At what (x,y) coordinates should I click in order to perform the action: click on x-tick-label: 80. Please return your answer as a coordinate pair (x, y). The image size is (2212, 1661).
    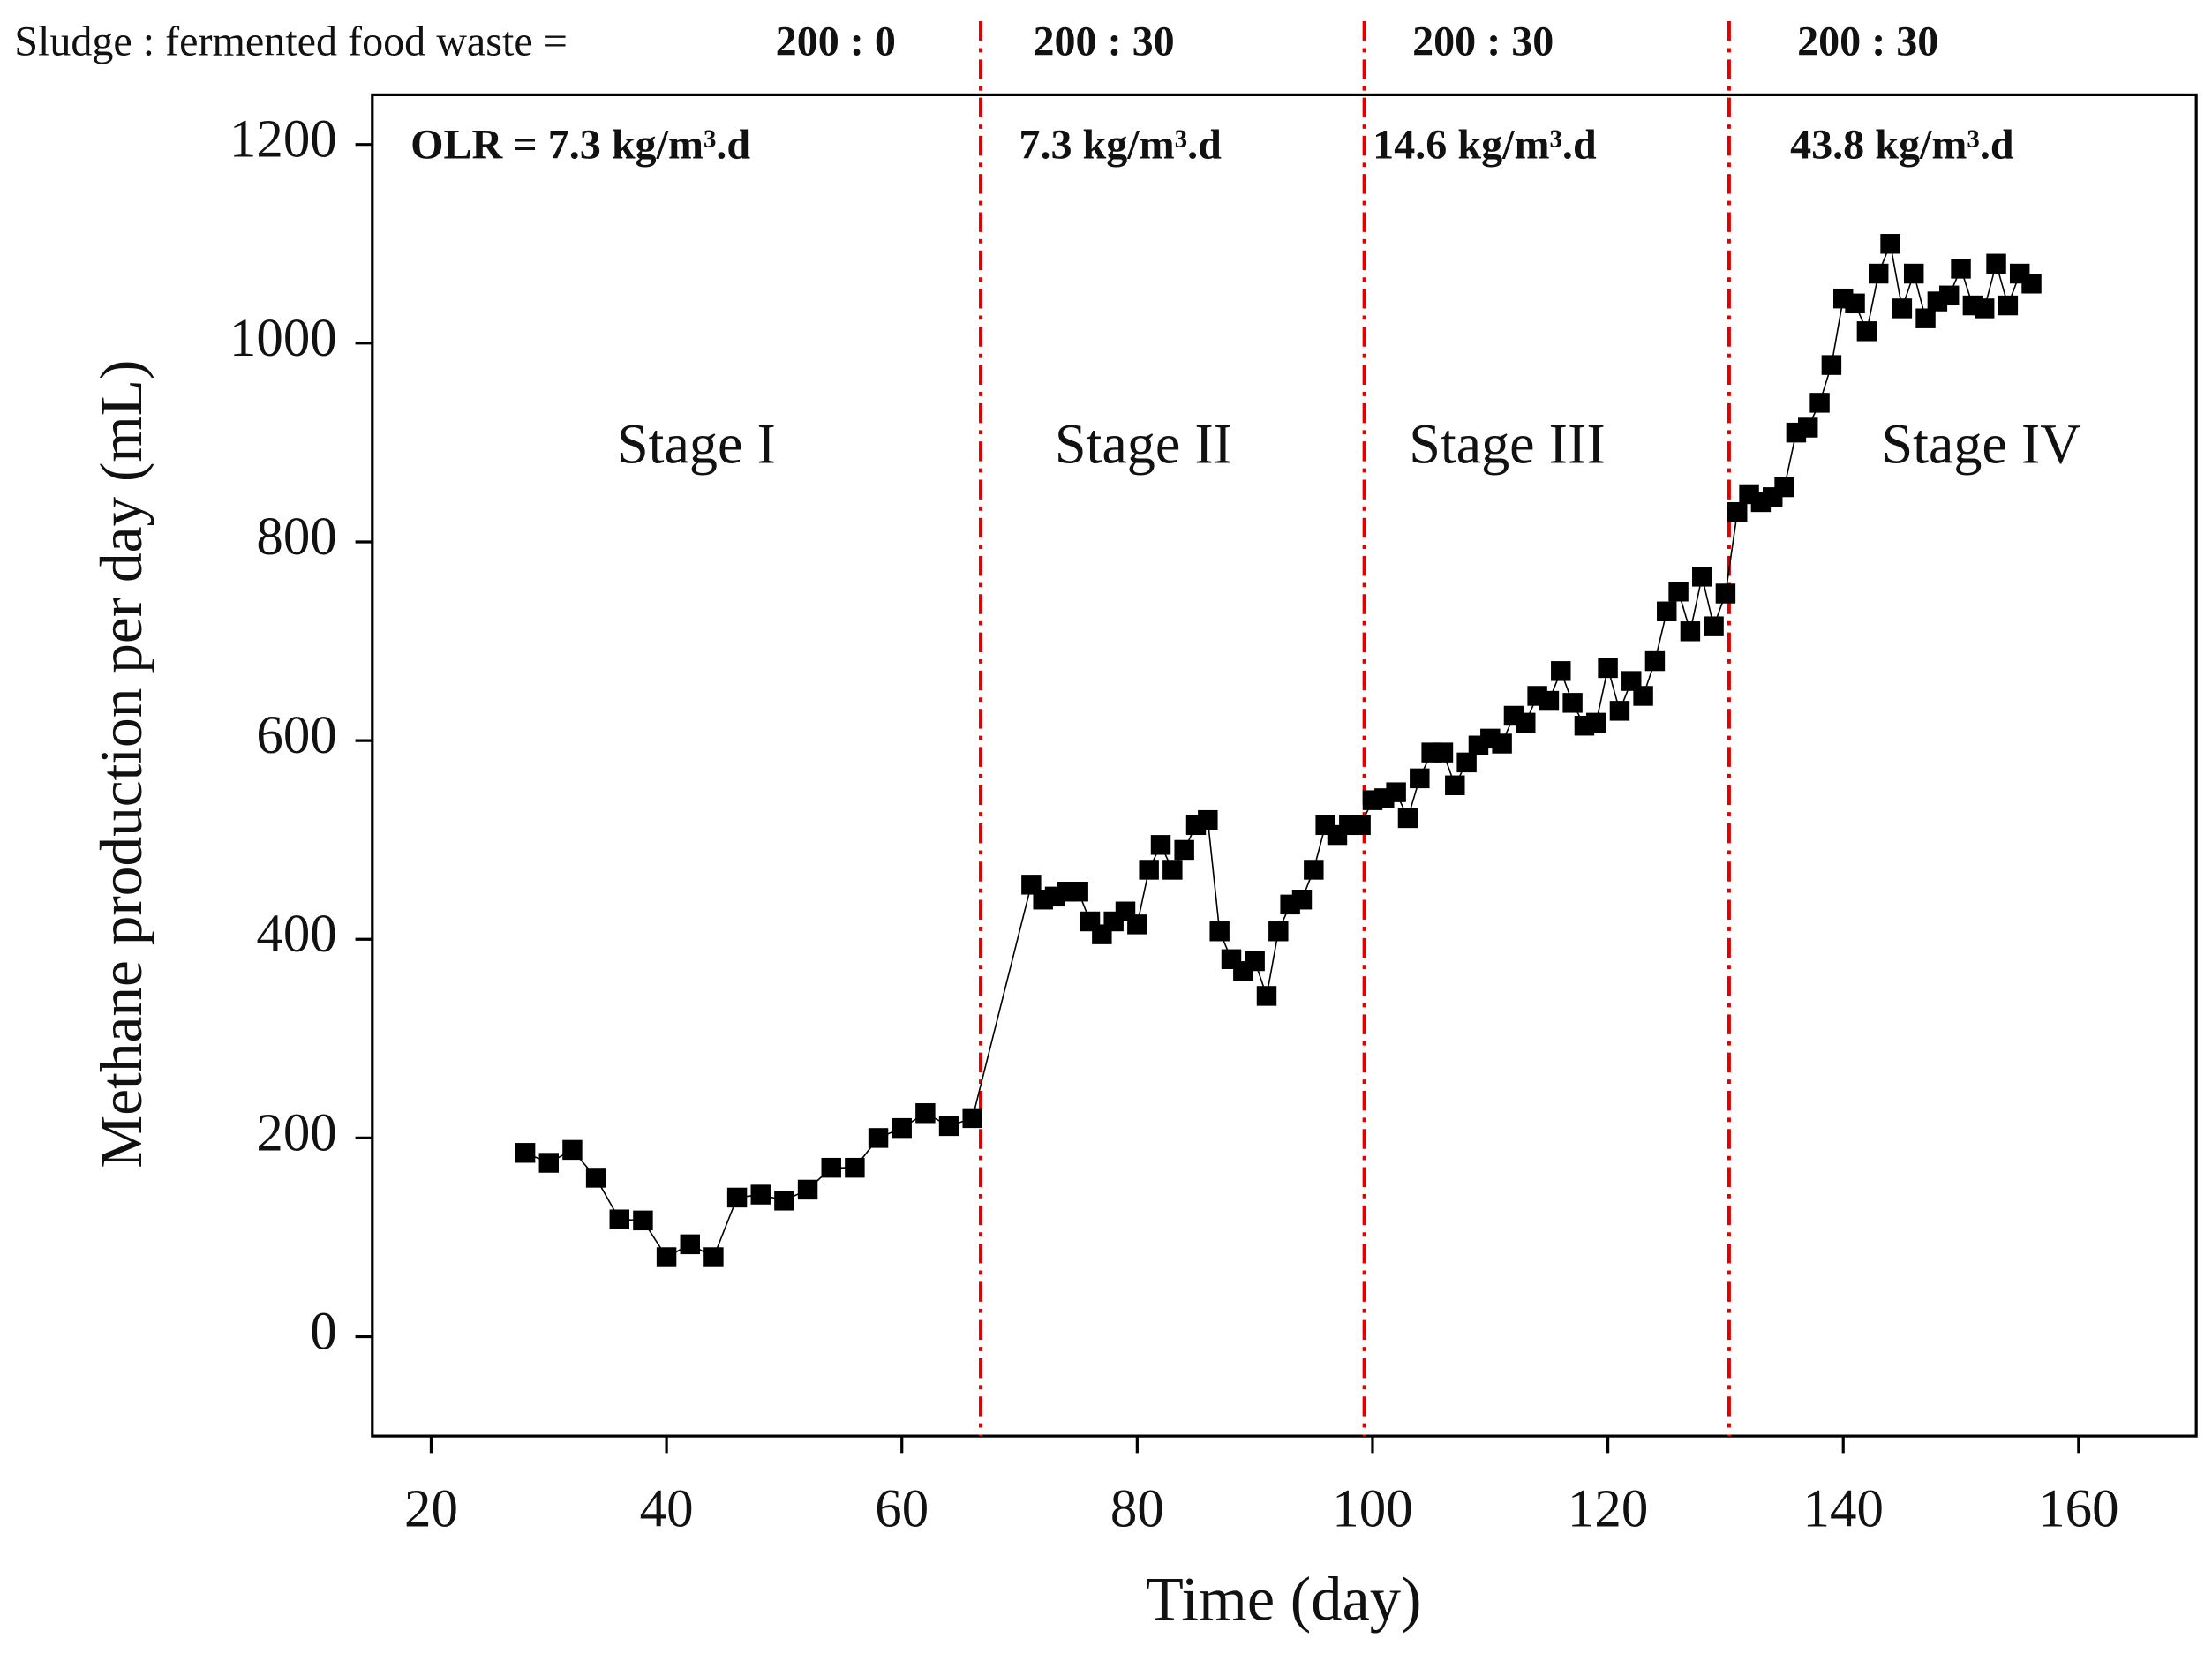
    Looking at the image, I should click on (1137, 1508).